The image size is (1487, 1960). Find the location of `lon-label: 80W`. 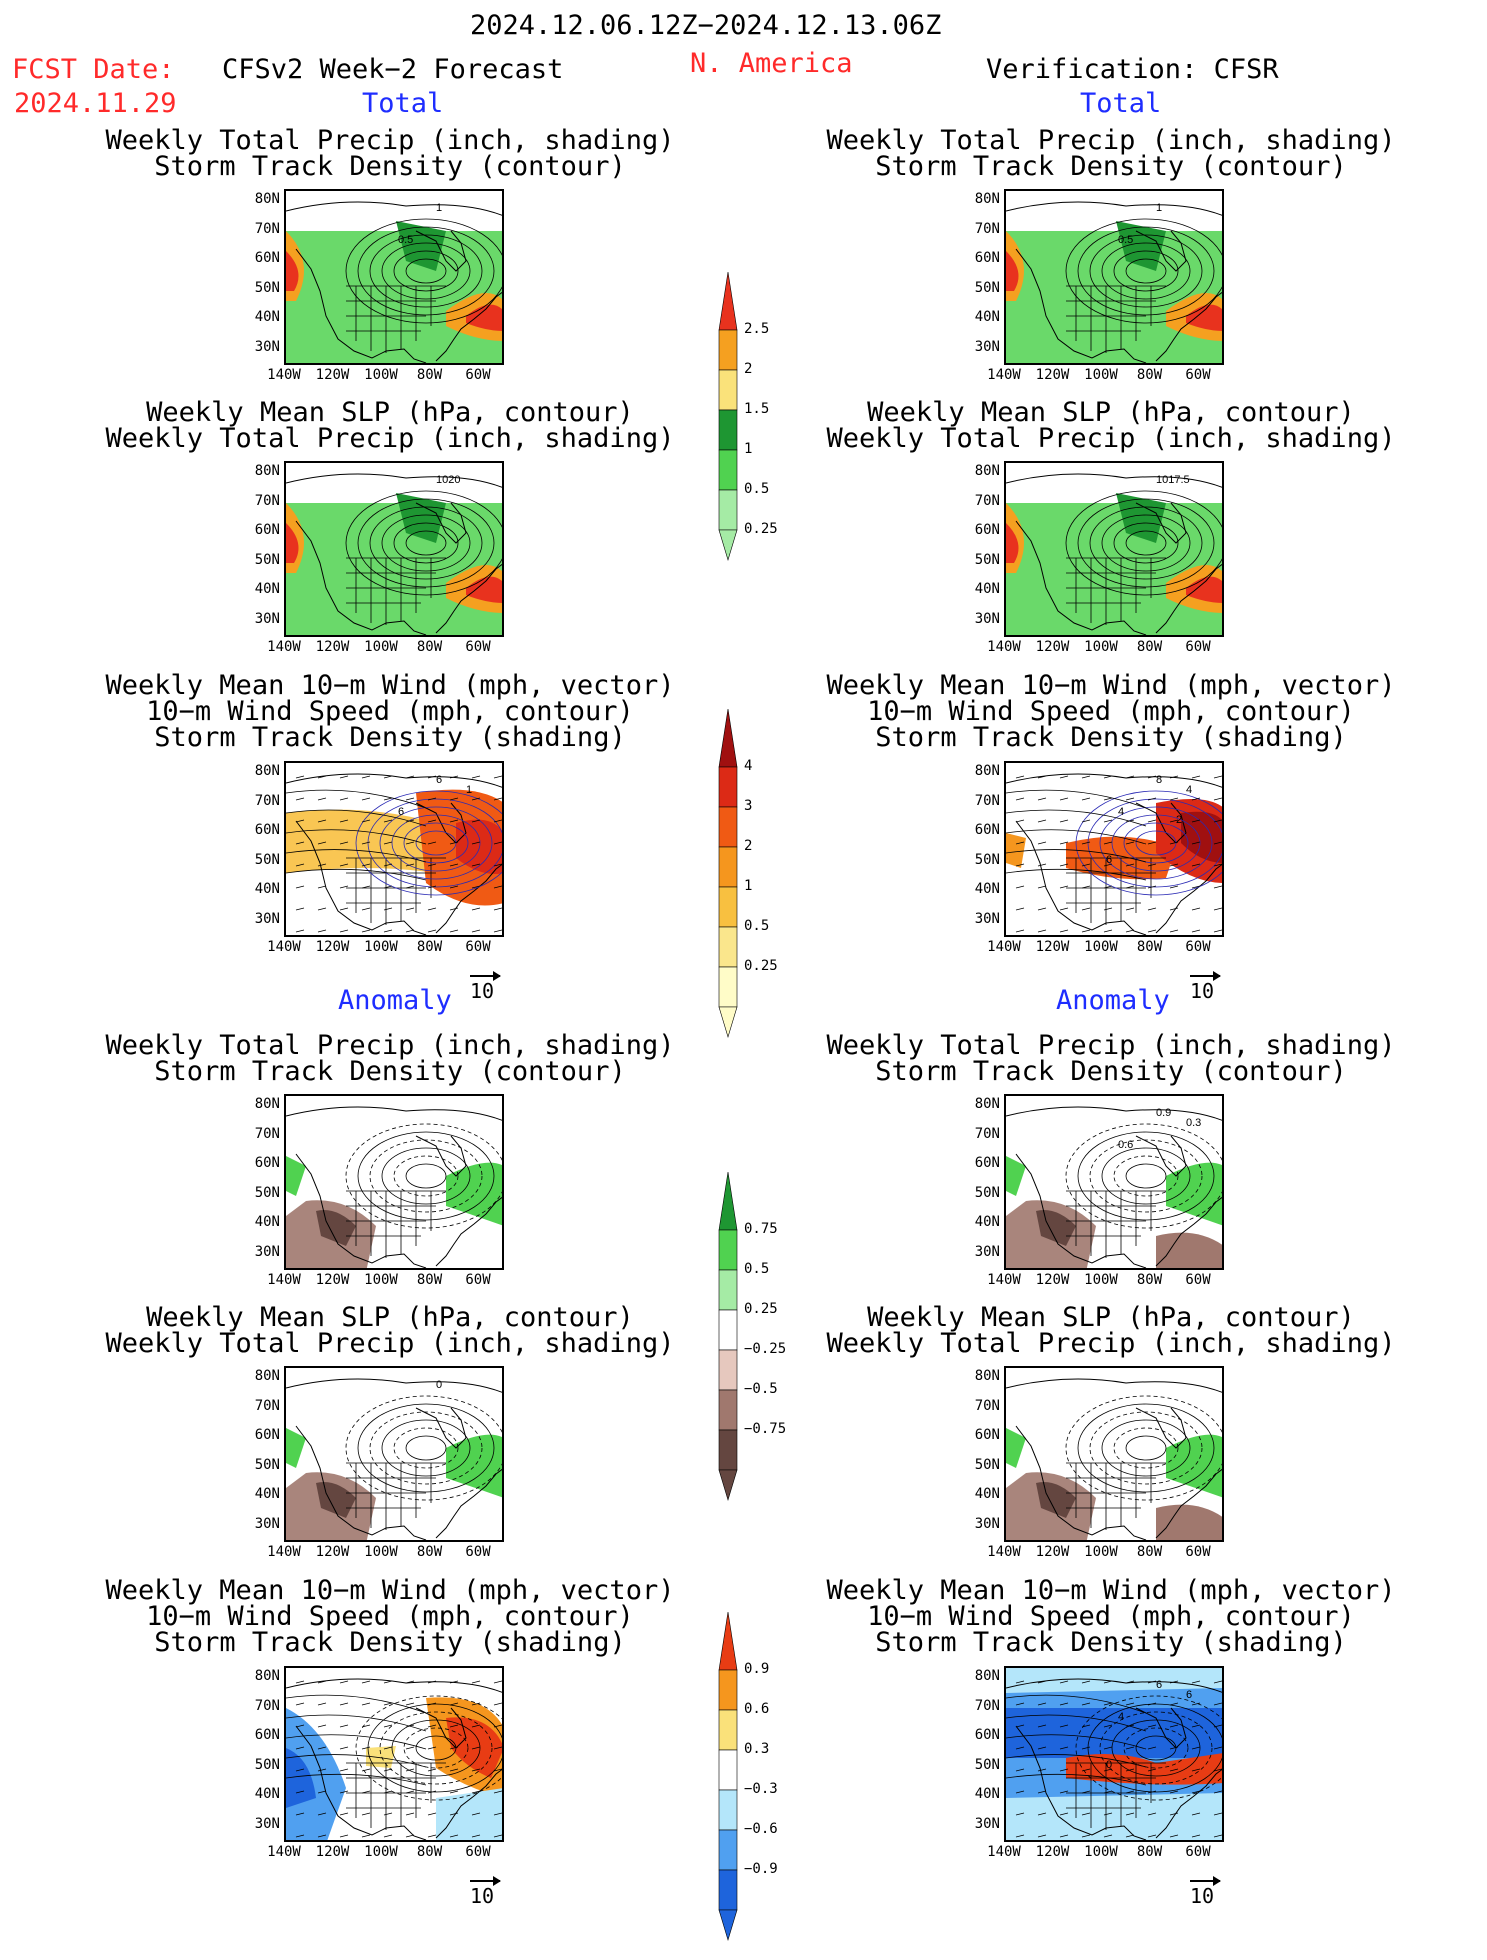

lon-label: 80W is located at coordinates (1149, 1552).